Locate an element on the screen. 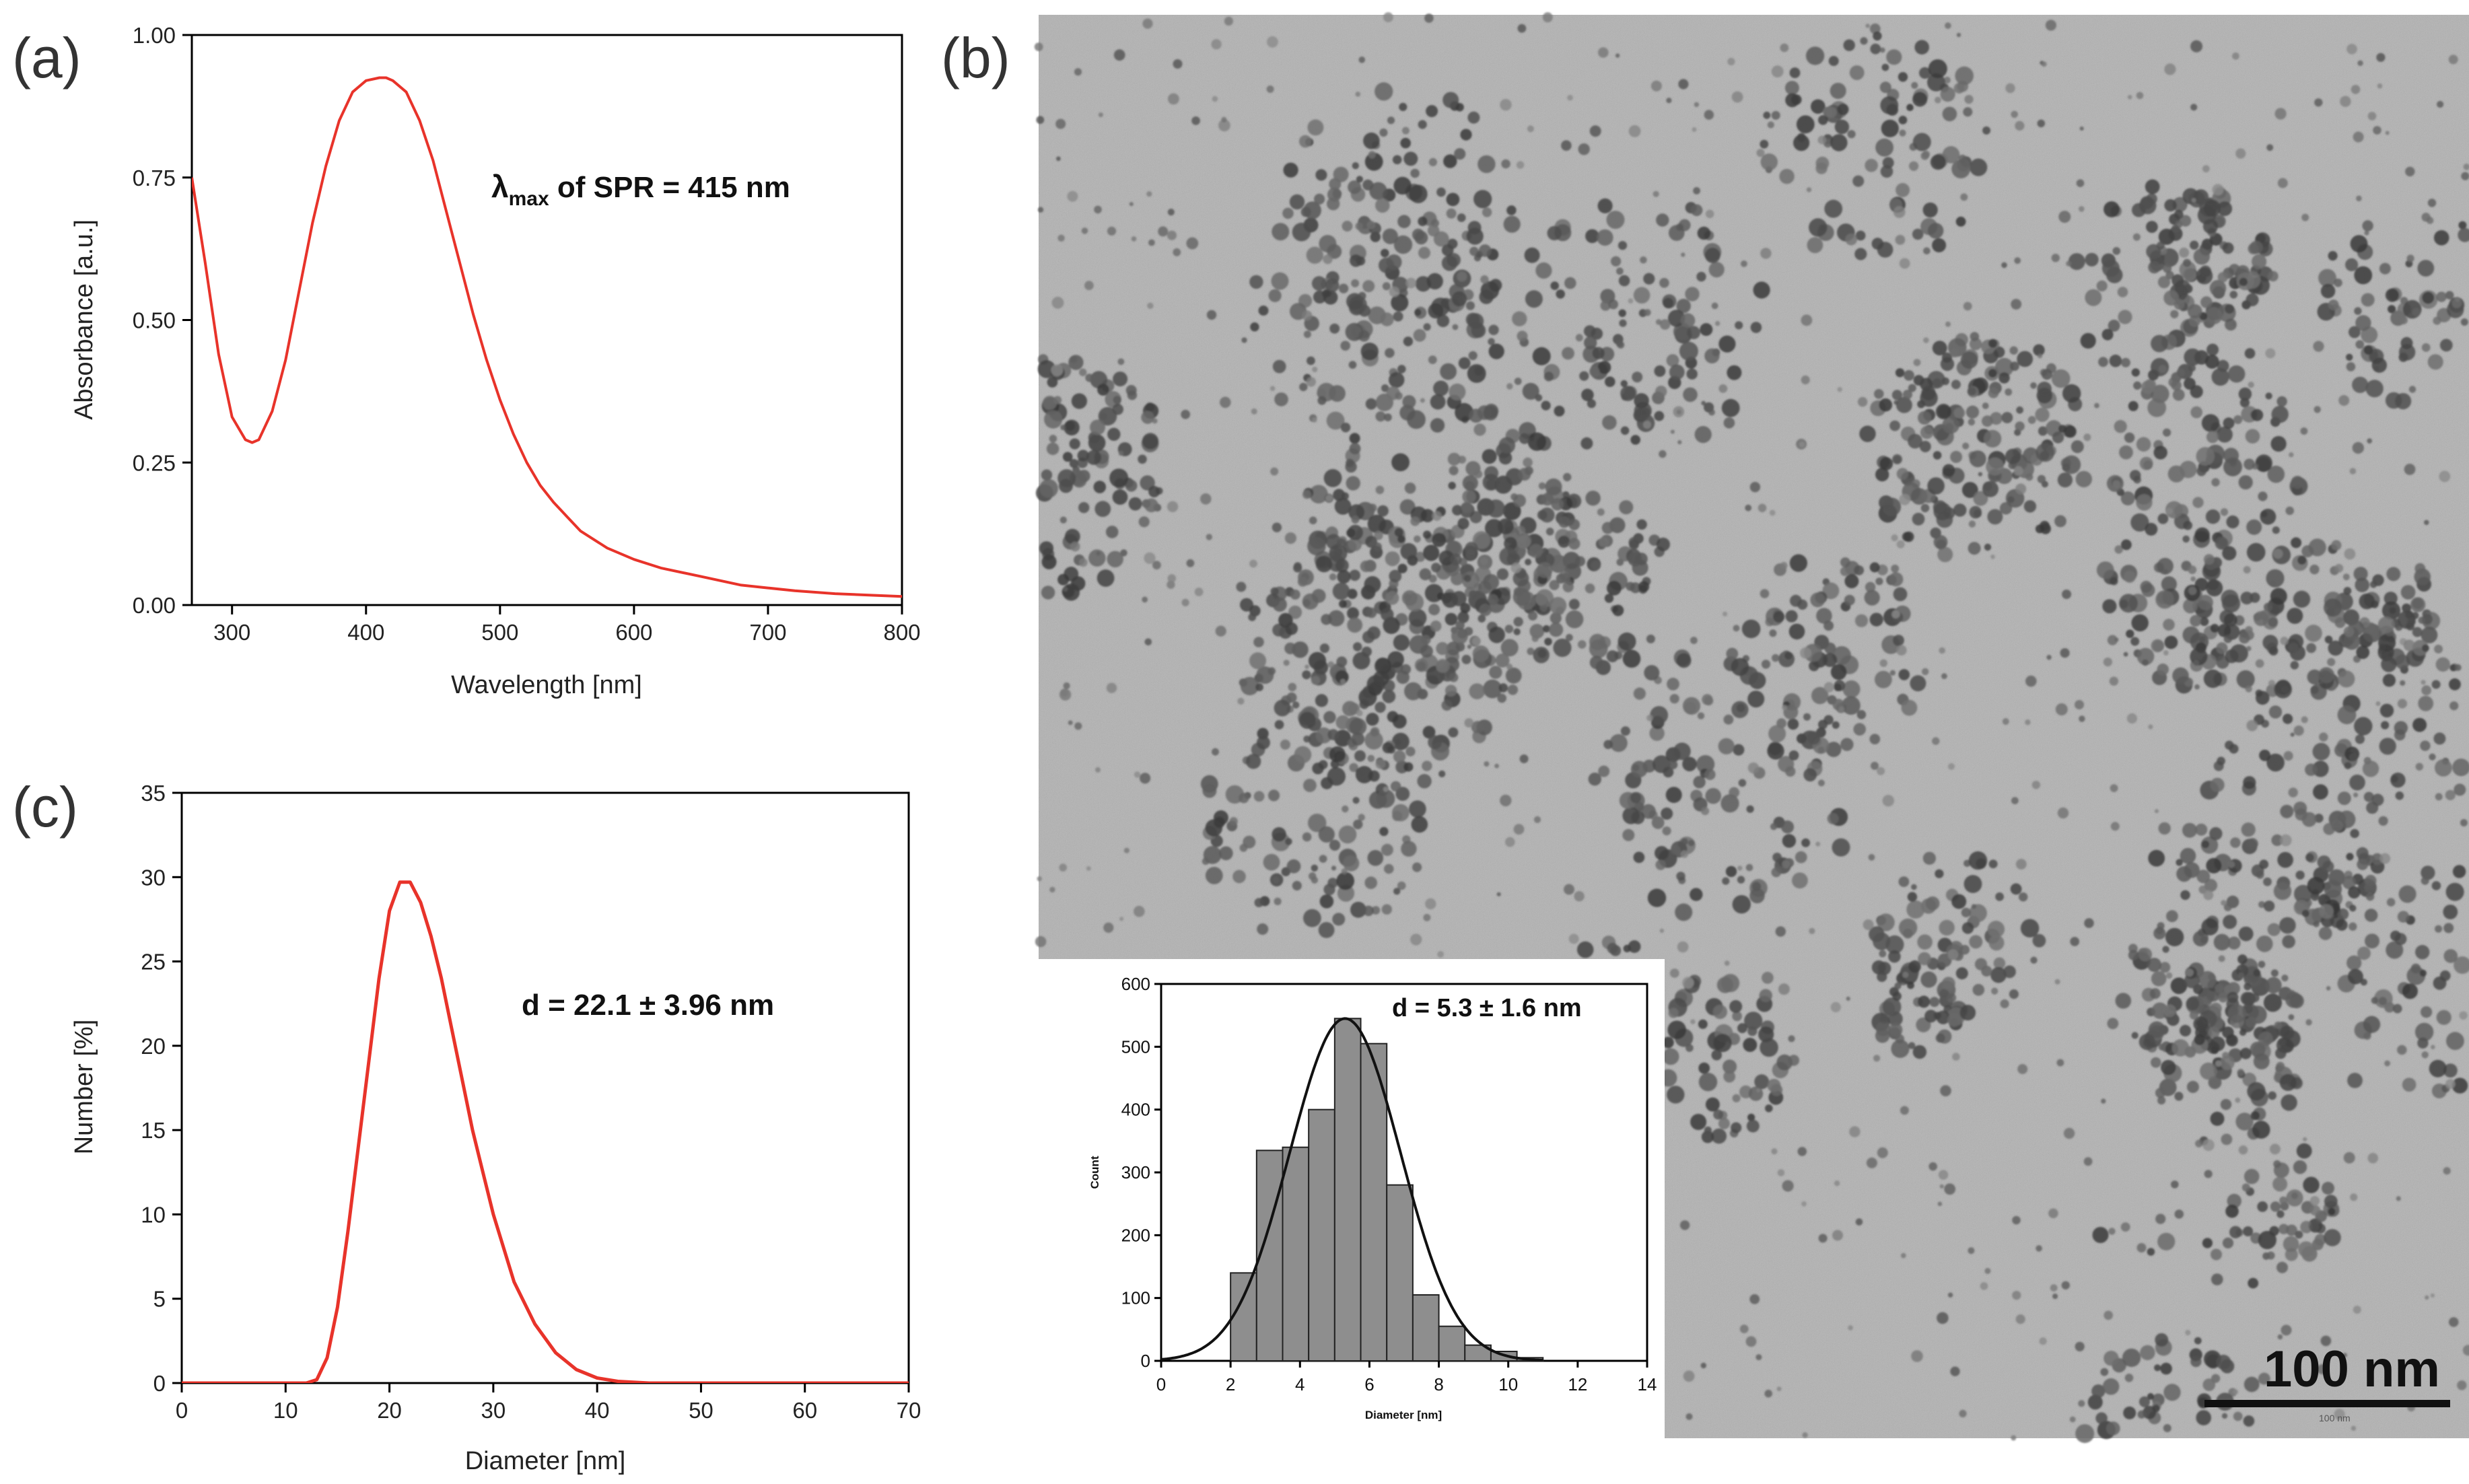 Image resolution: width=2469 pixels, height=1484 pixels. x-tick-label: 8 is located at coordinates (1438, 1384).